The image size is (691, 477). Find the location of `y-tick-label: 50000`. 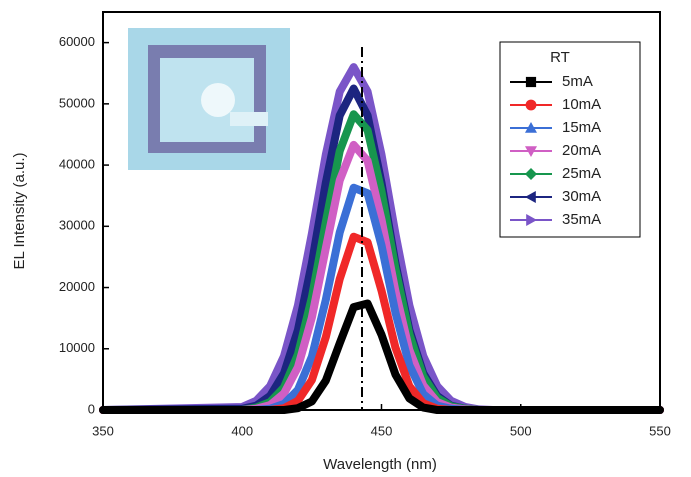

y-tick-label: 50000 is located at coordinates (77, 102).